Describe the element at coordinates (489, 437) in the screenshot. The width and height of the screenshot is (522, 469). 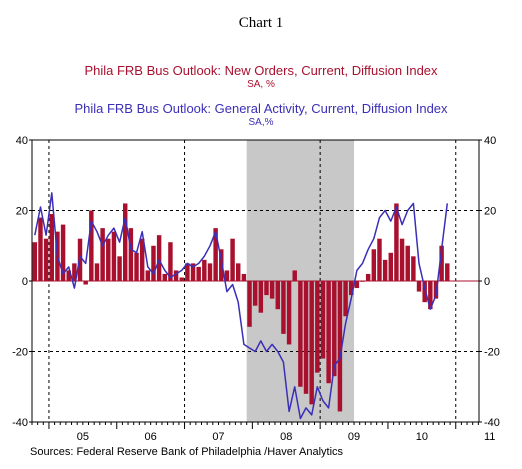
I see `x-tick-label: 11` at that location.